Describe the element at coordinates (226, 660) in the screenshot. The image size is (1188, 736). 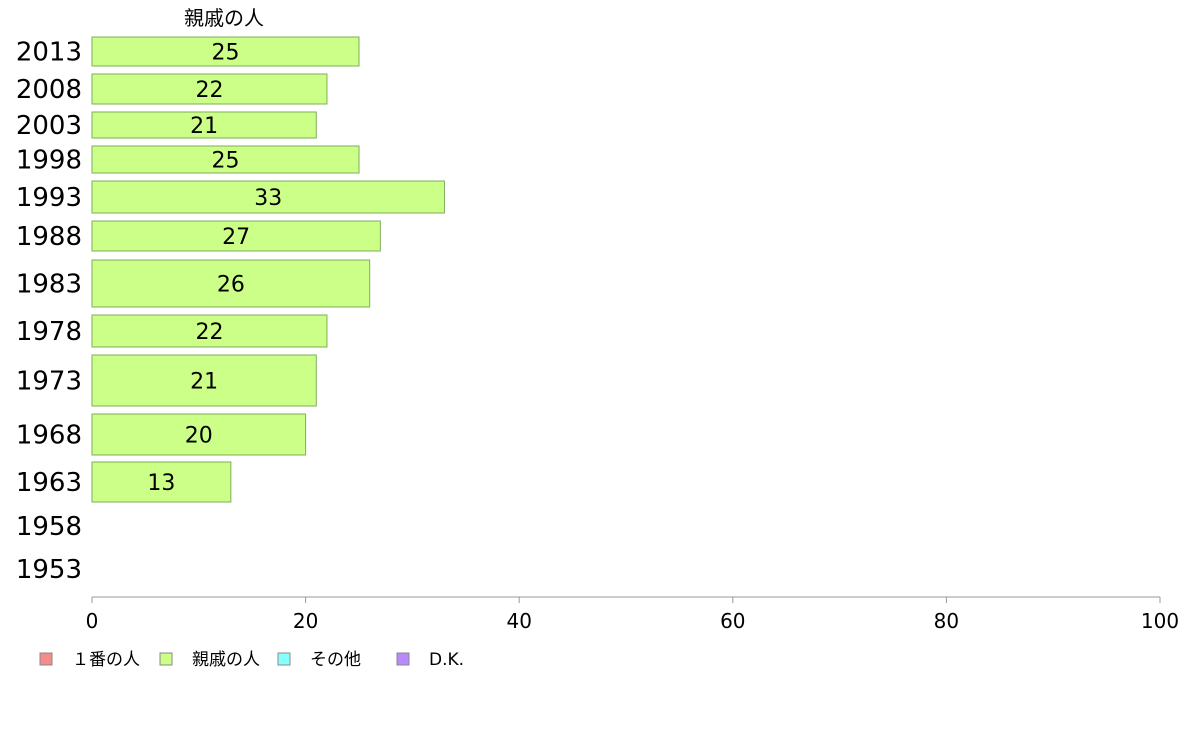
I see `legend-label: 親戚の人` at that location.